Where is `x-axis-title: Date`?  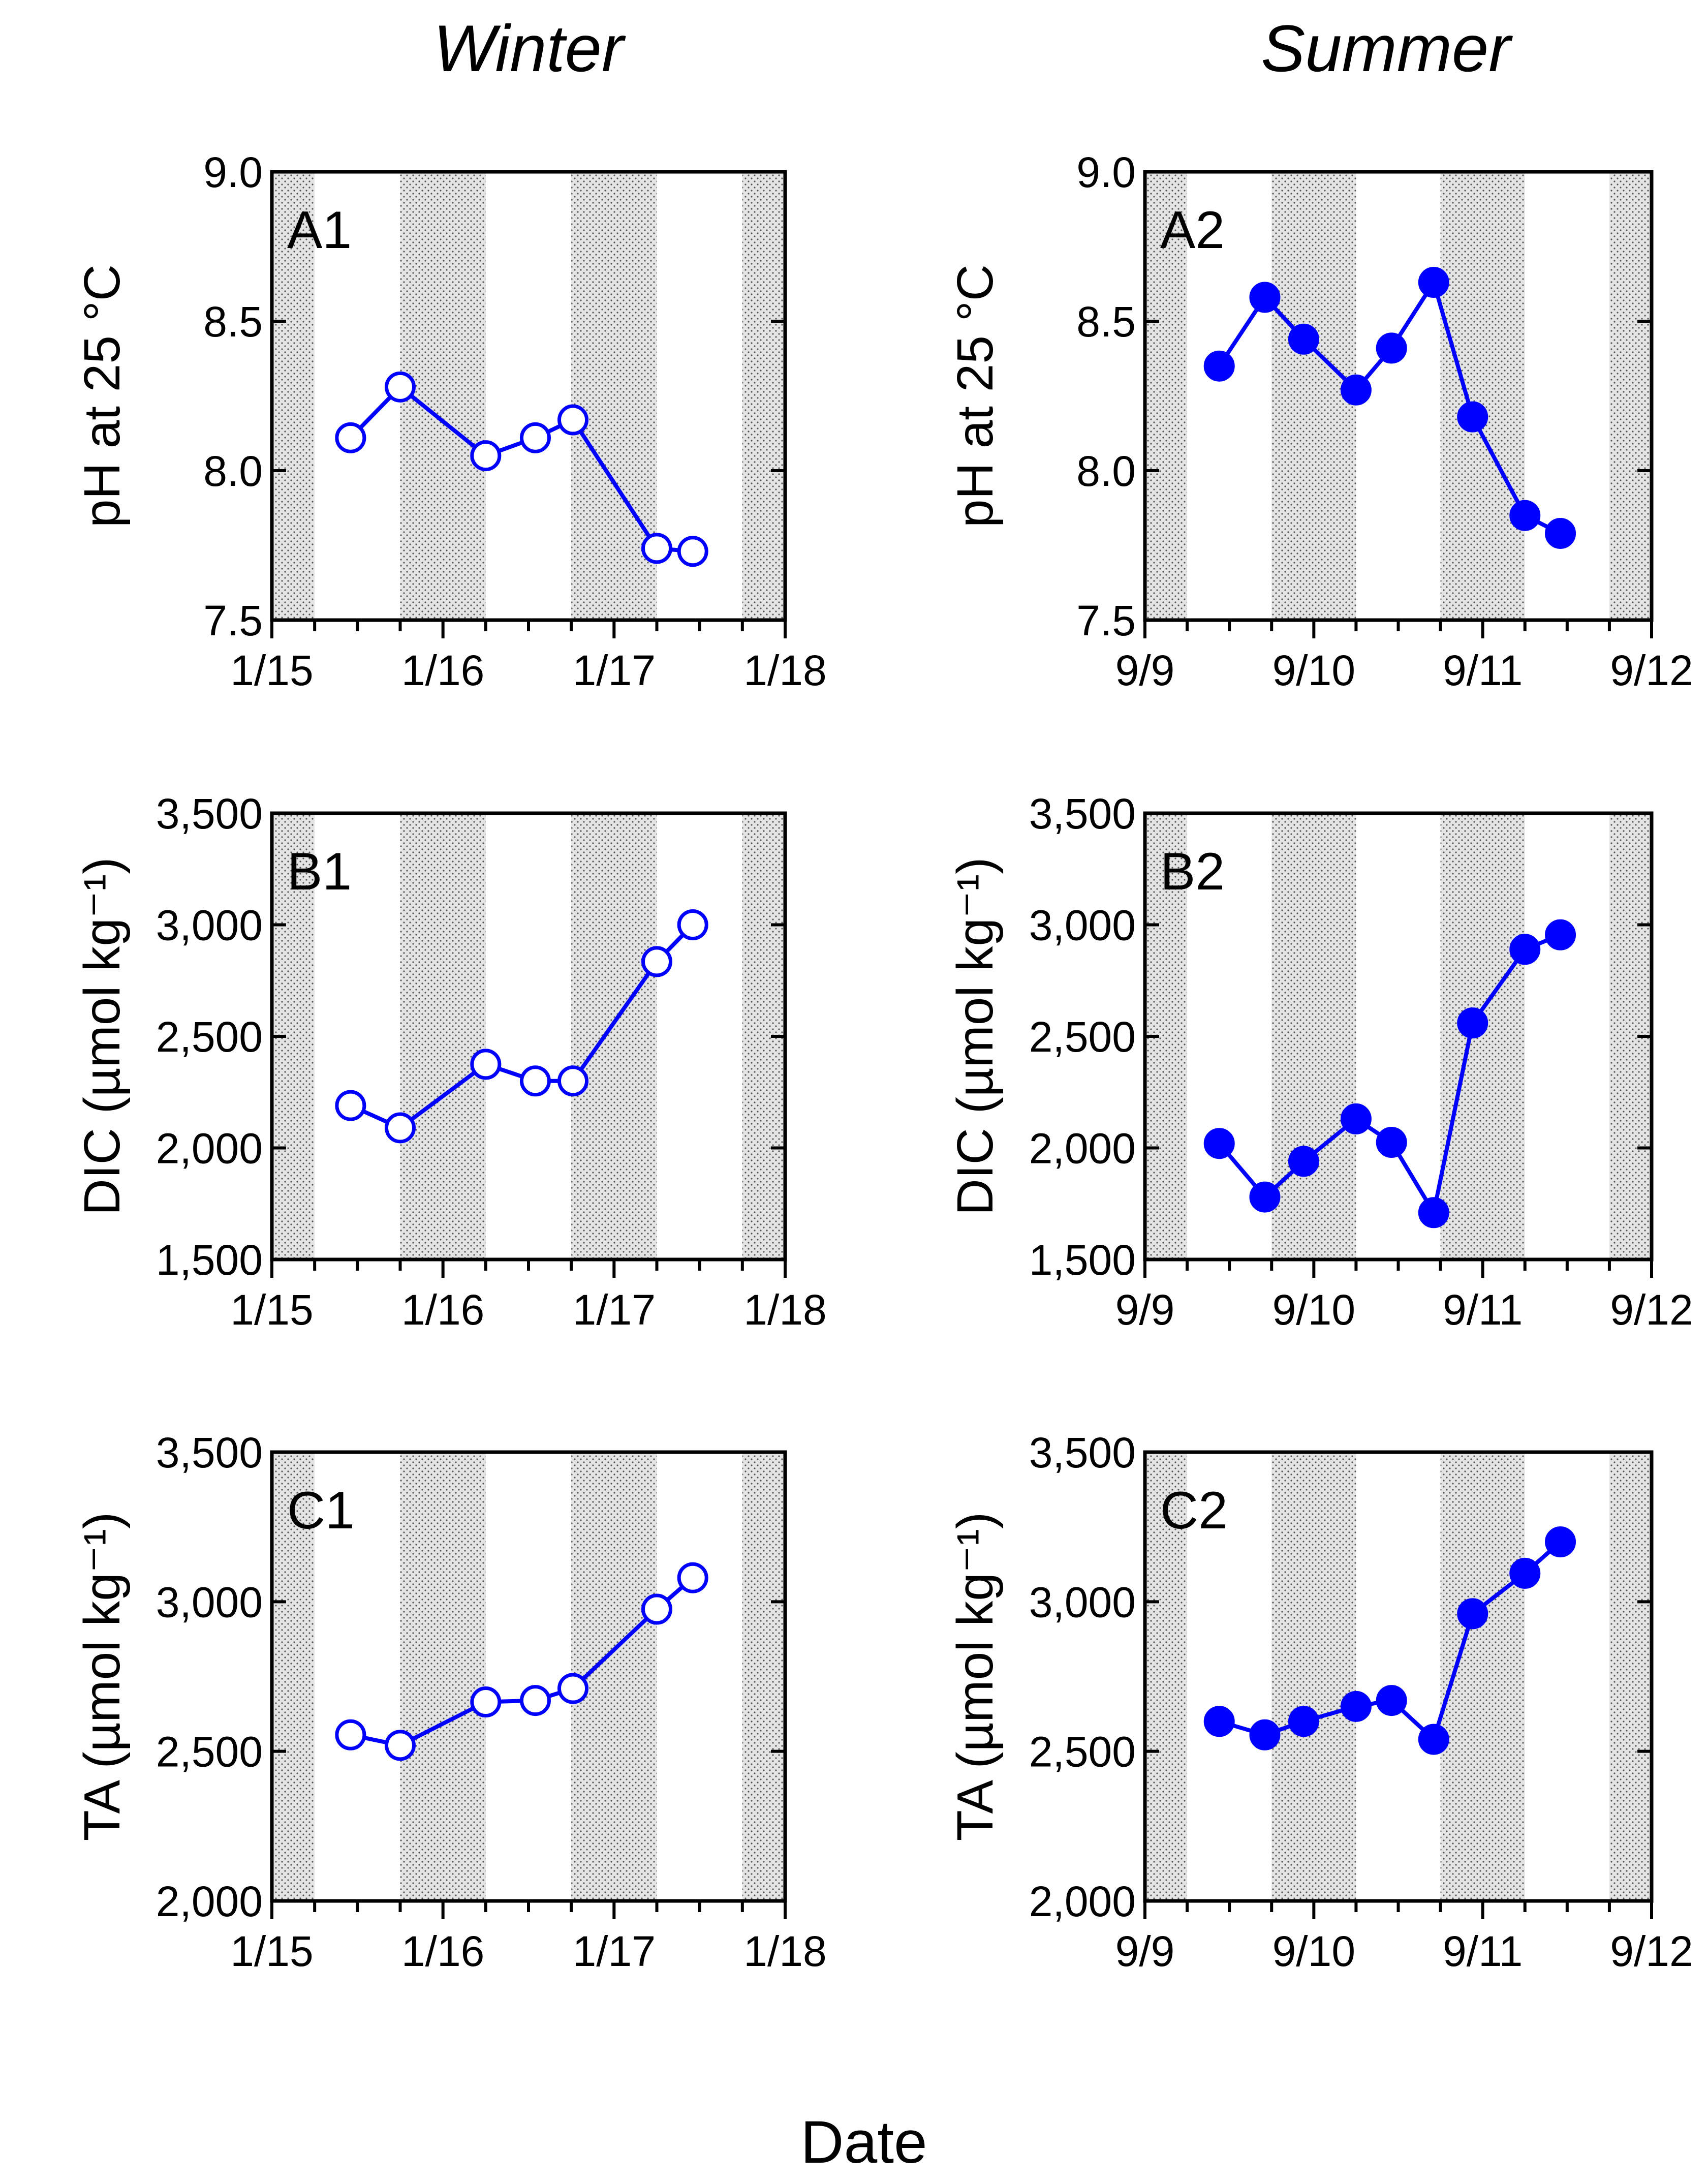 x-axis-title: Date is located at coordinates (863, 2142).